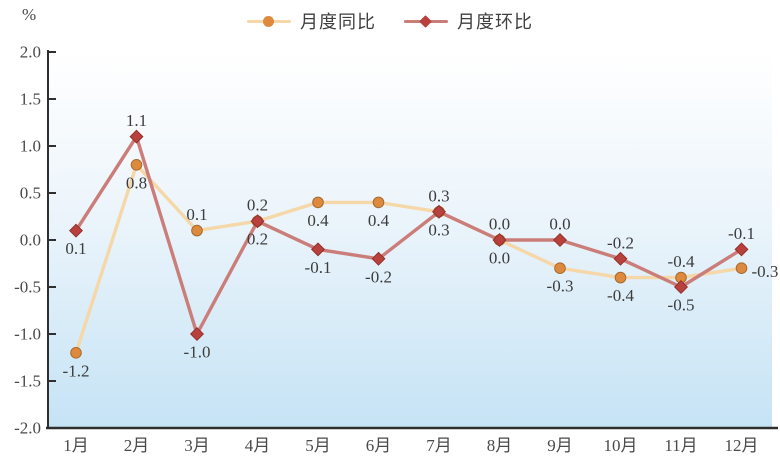 The image size is (780, 464). I want to click on svg-text: 11月, so click(680, 445).